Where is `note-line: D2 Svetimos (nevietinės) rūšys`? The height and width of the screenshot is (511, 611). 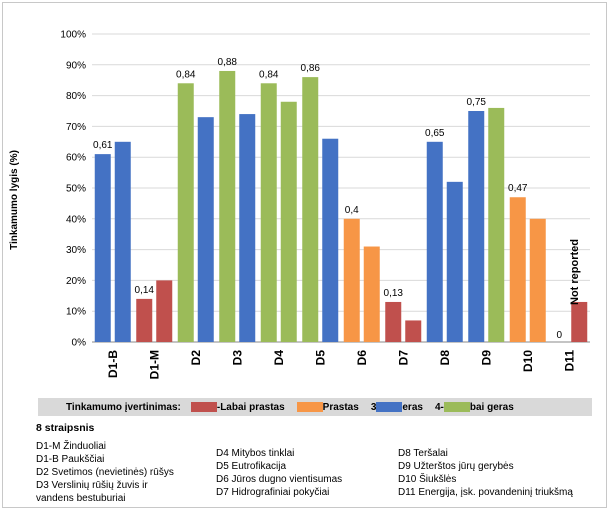 note-line: D2 Svetimos (nevietinės) rūšys is located at coordinates (105, 472).